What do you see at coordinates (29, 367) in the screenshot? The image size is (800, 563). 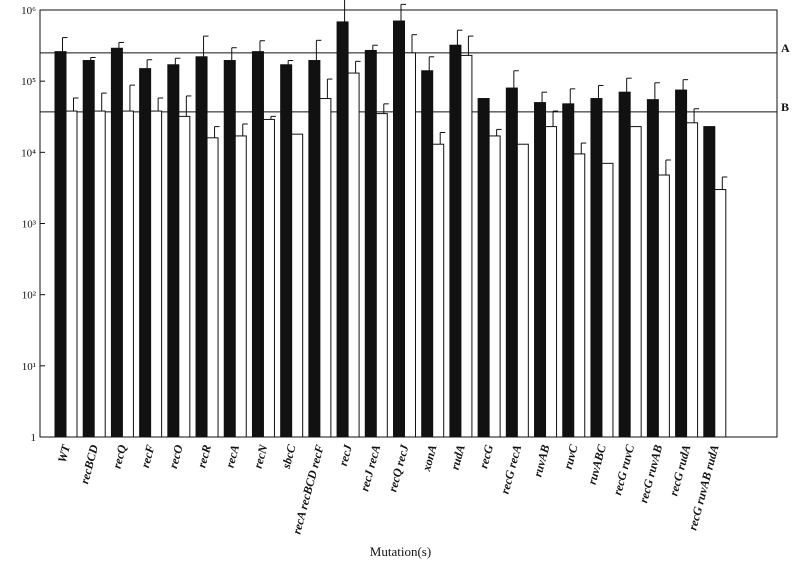 I see `y-tick-label: 10¹` at bounding box center [29, 367].